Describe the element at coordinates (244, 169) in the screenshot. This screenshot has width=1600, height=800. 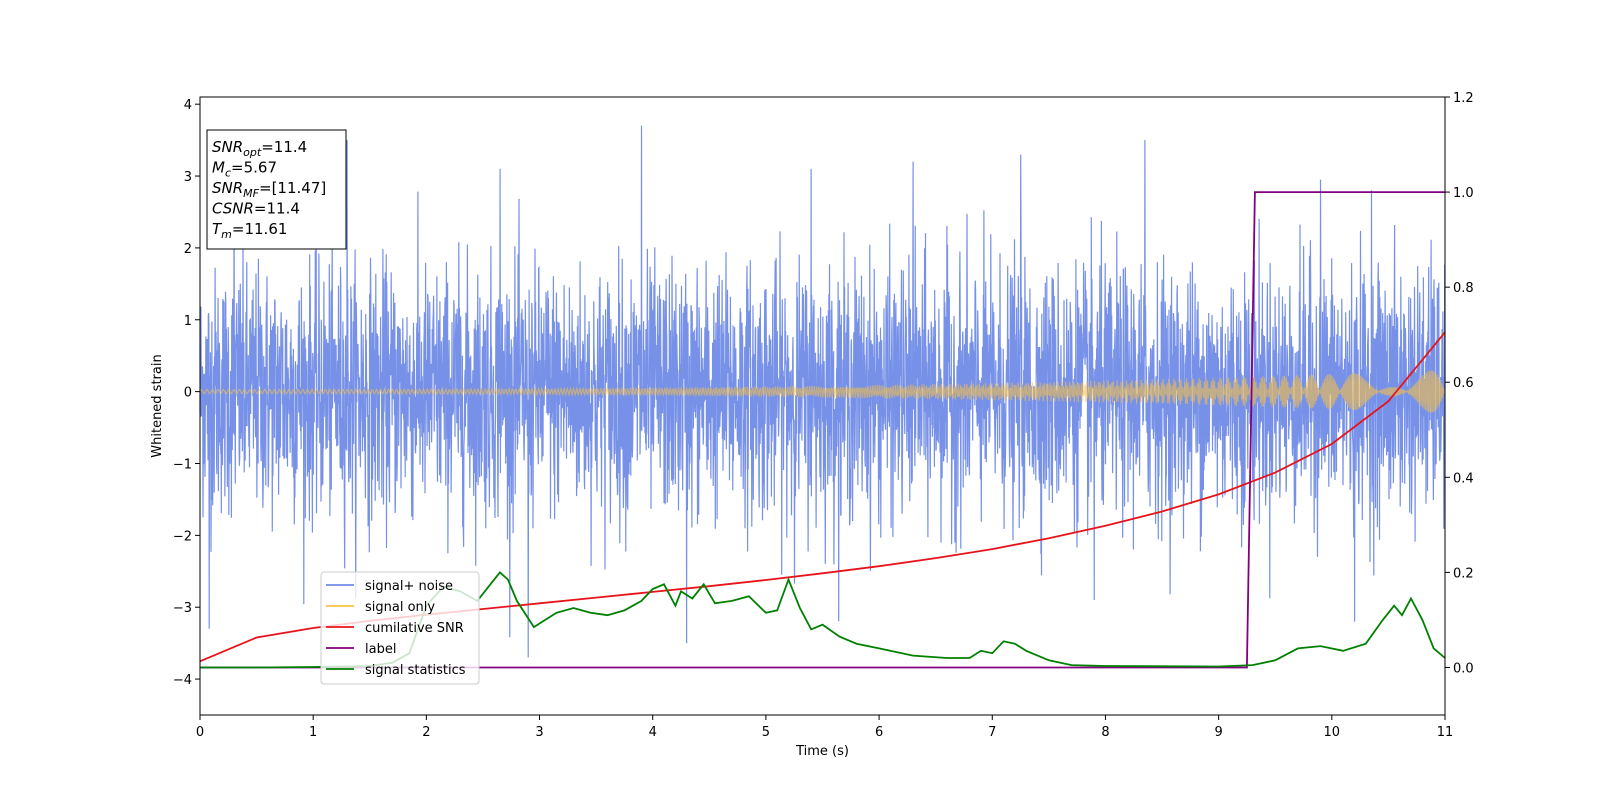
I see `info-line: Mc=5.67` at that location.